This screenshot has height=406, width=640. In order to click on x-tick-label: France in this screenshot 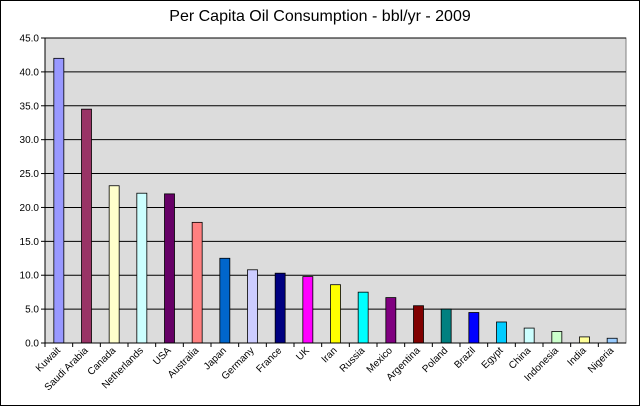, I will do `click(270, 360)`.